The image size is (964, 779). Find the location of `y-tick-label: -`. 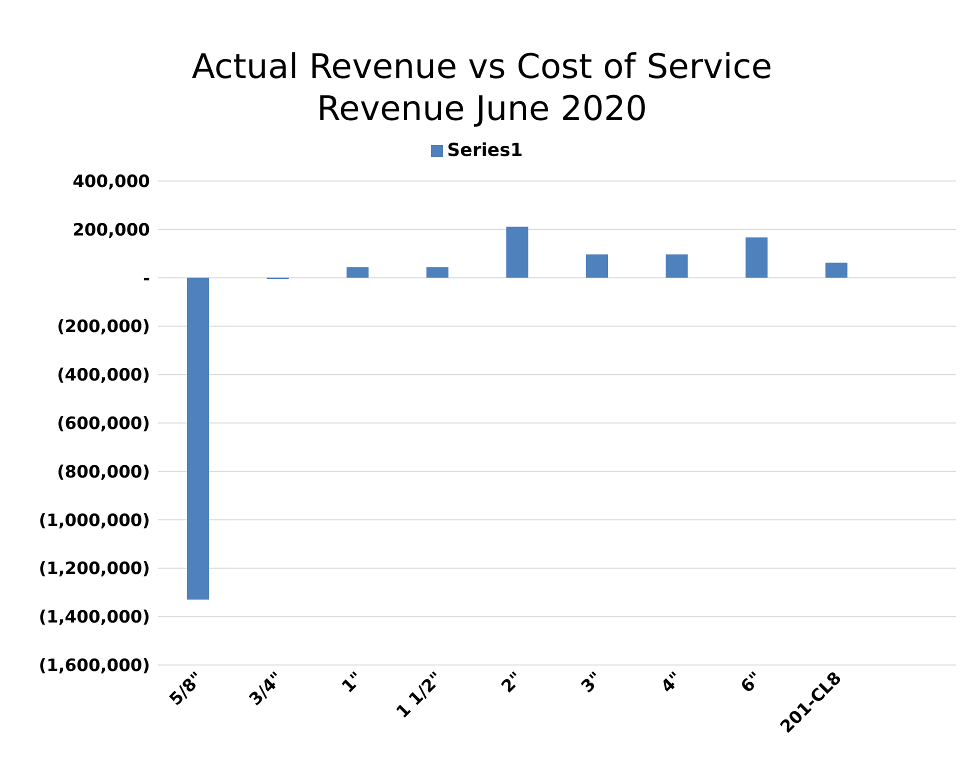

y-tick-label: - is located at coordinates (146, 278).